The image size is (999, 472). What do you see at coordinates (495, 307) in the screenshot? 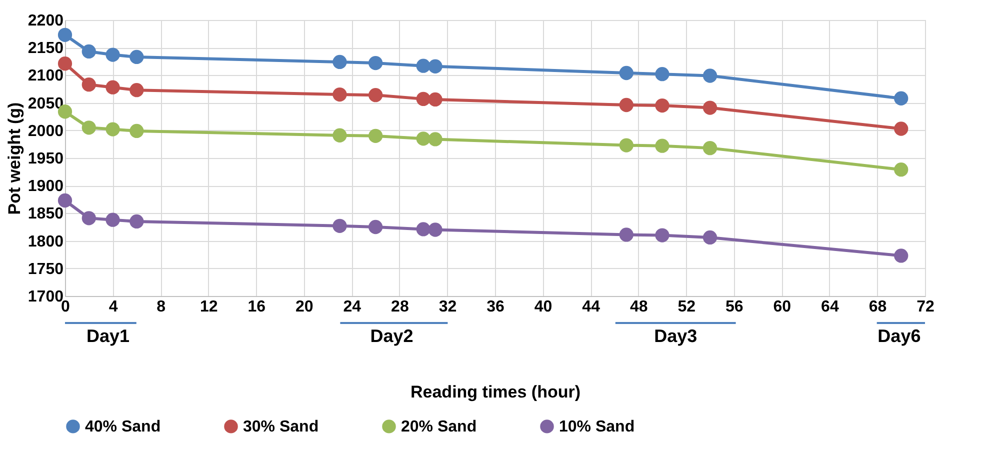
I see `x-tick-label: 36` at bounding box center [495, 307].